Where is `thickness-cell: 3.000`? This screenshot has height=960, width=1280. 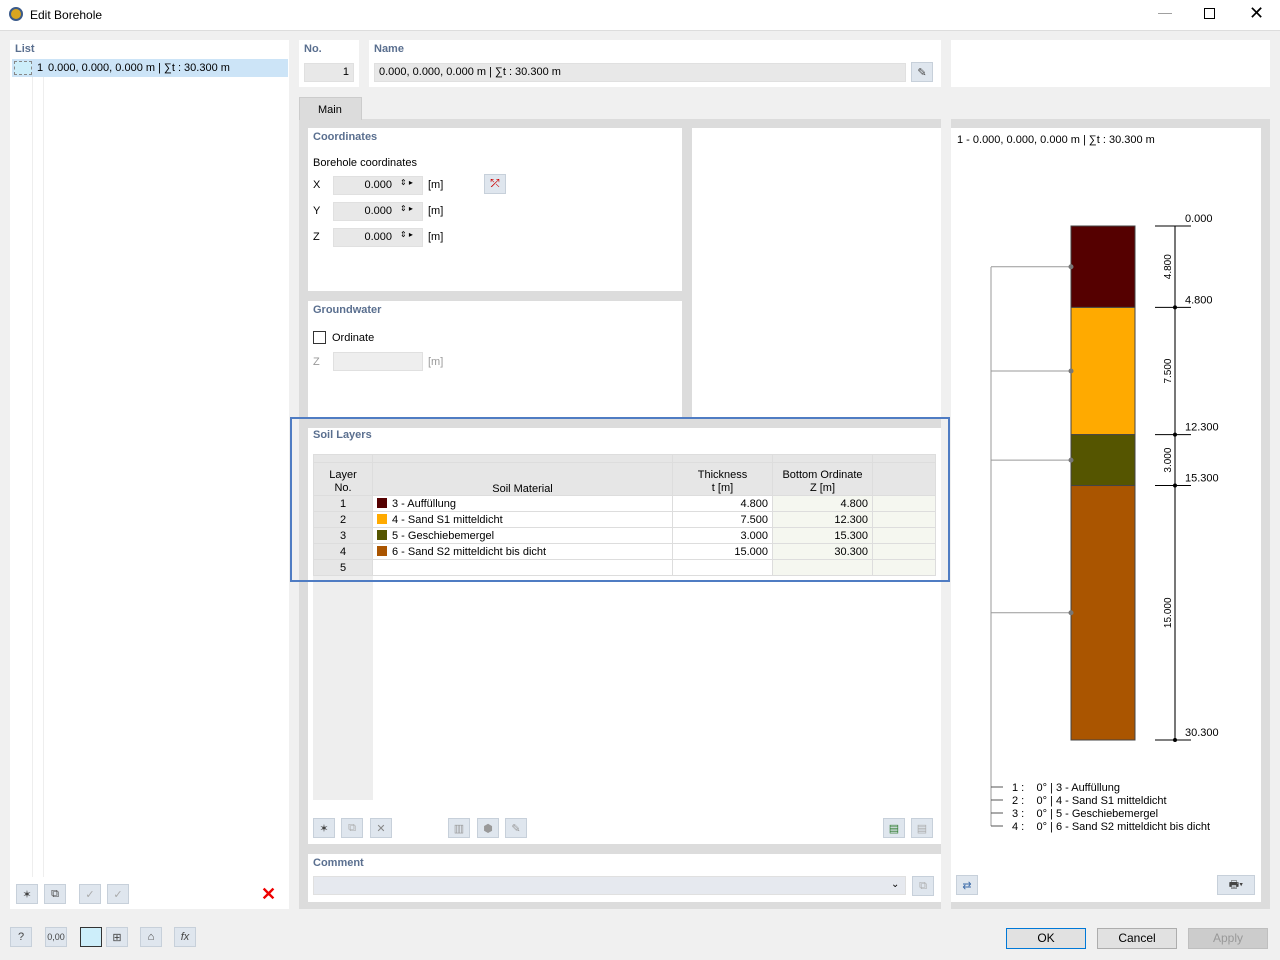
thickness-cell: 3.000 is located at coordinates (722, 535).